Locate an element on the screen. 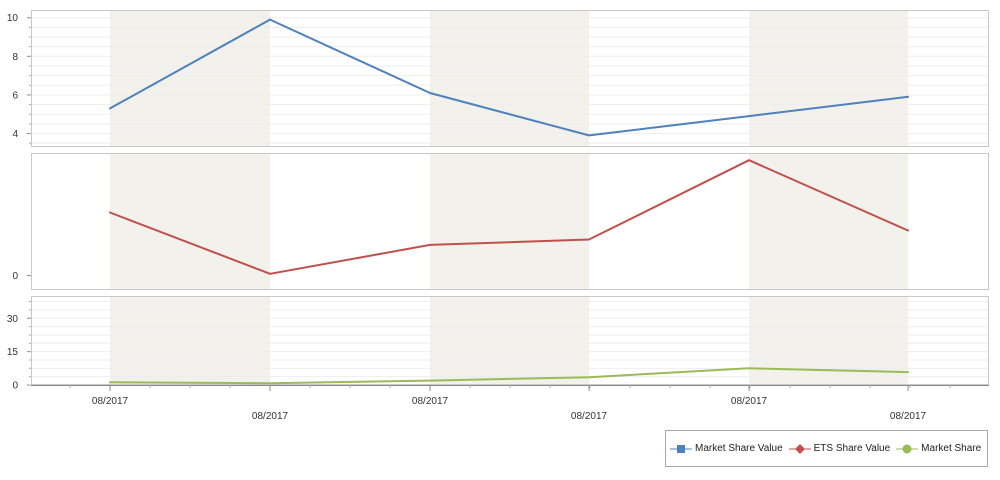 The image size is (1000, 480). legend-label: Market Share Value is located at coordinates (739, 448).